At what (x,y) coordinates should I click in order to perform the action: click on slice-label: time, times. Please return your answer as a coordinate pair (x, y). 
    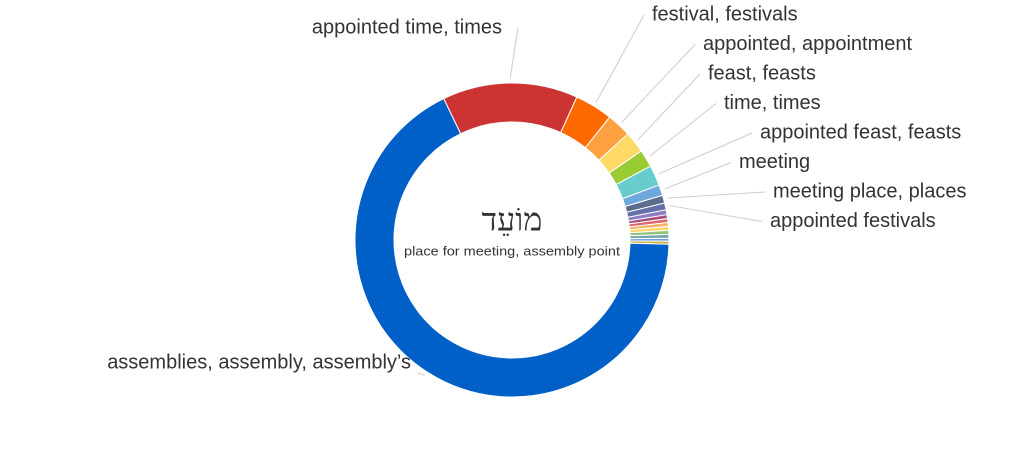
    Looking at the image, I should click on (772, 103).